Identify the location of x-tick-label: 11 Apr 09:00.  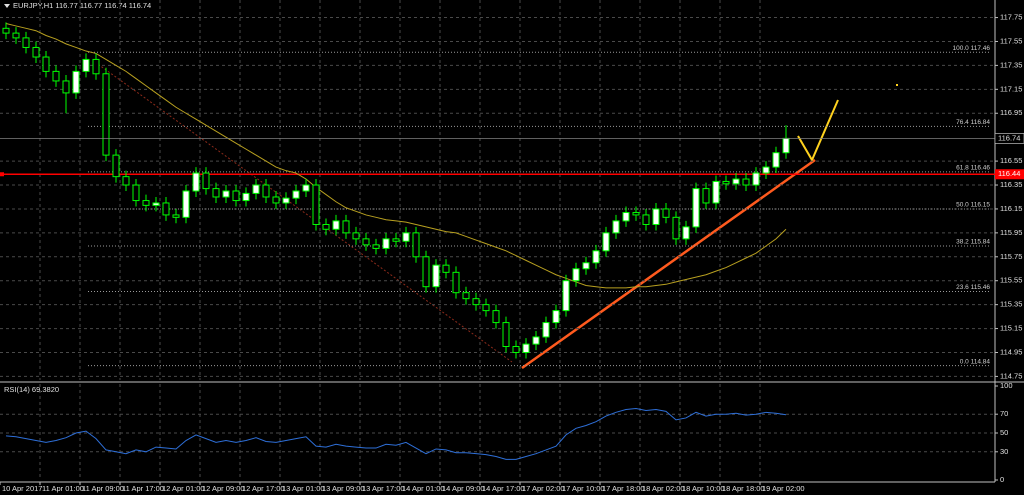
(103, 488).